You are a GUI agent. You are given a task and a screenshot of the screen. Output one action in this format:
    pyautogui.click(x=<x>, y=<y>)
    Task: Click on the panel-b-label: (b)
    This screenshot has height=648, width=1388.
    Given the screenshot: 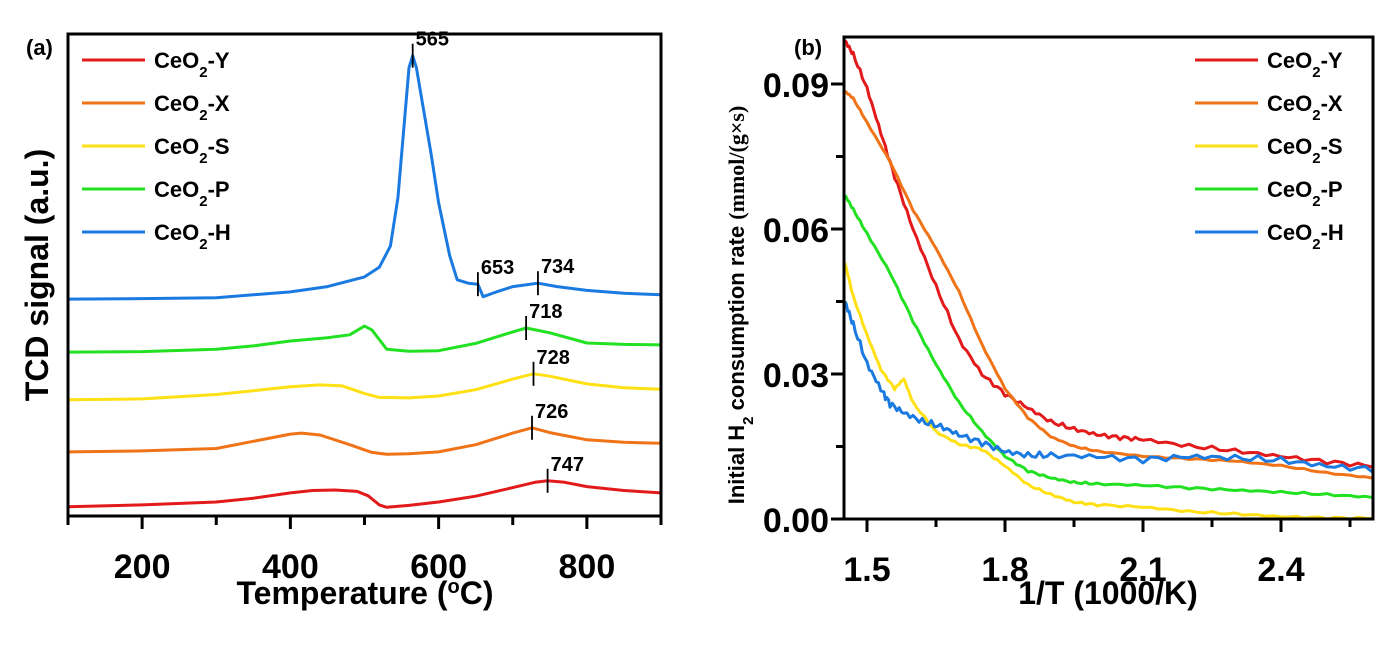 What is the action you would take?
    pyautogui.click(x=808, y=47)
    